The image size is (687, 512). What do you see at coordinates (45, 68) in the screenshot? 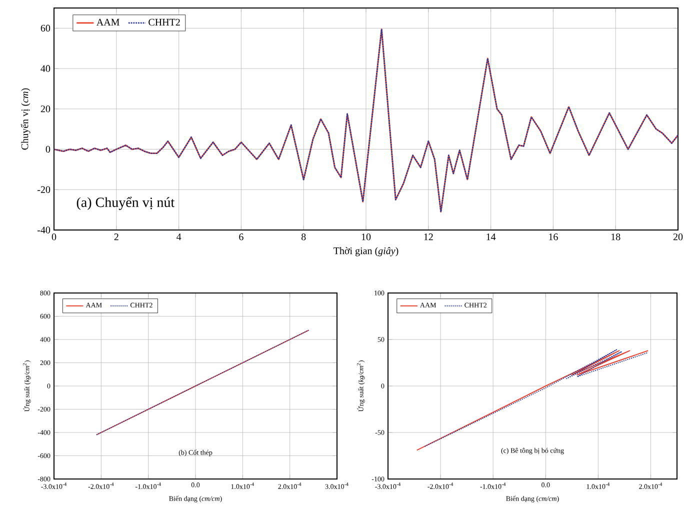
I see `y-tick-label: 40` at bounding box center [45, 68].